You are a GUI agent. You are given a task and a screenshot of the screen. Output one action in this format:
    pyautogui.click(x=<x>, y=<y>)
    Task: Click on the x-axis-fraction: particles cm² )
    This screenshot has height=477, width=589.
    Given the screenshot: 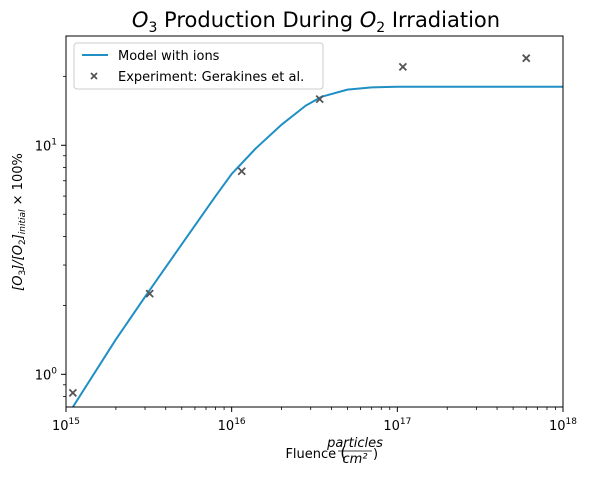 What is the action you would take?
    pyautogui.click(x=354, y=451)
    